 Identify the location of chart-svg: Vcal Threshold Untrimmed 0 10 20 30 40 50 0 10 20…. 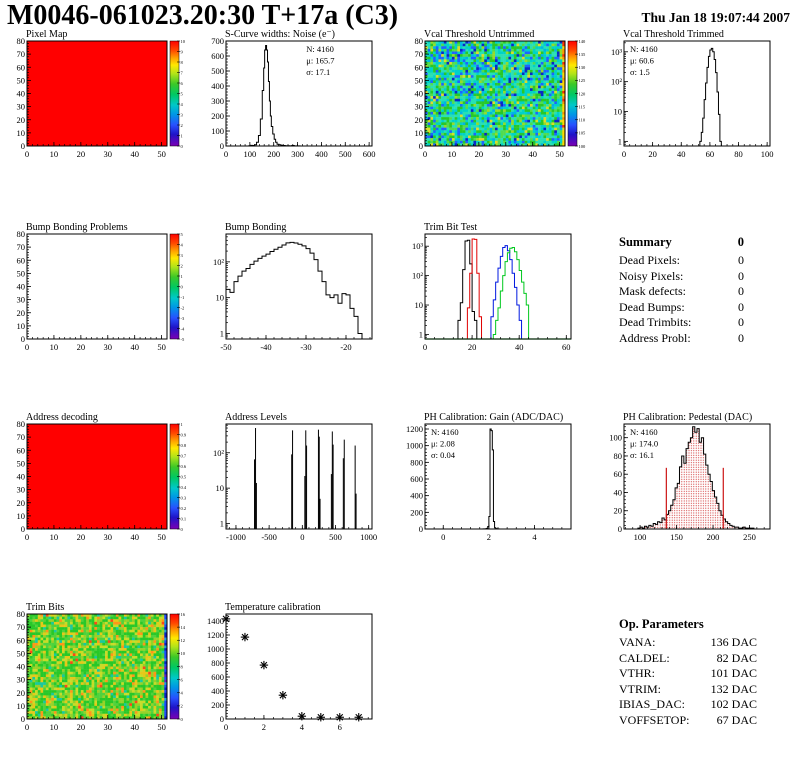
(501, 94).